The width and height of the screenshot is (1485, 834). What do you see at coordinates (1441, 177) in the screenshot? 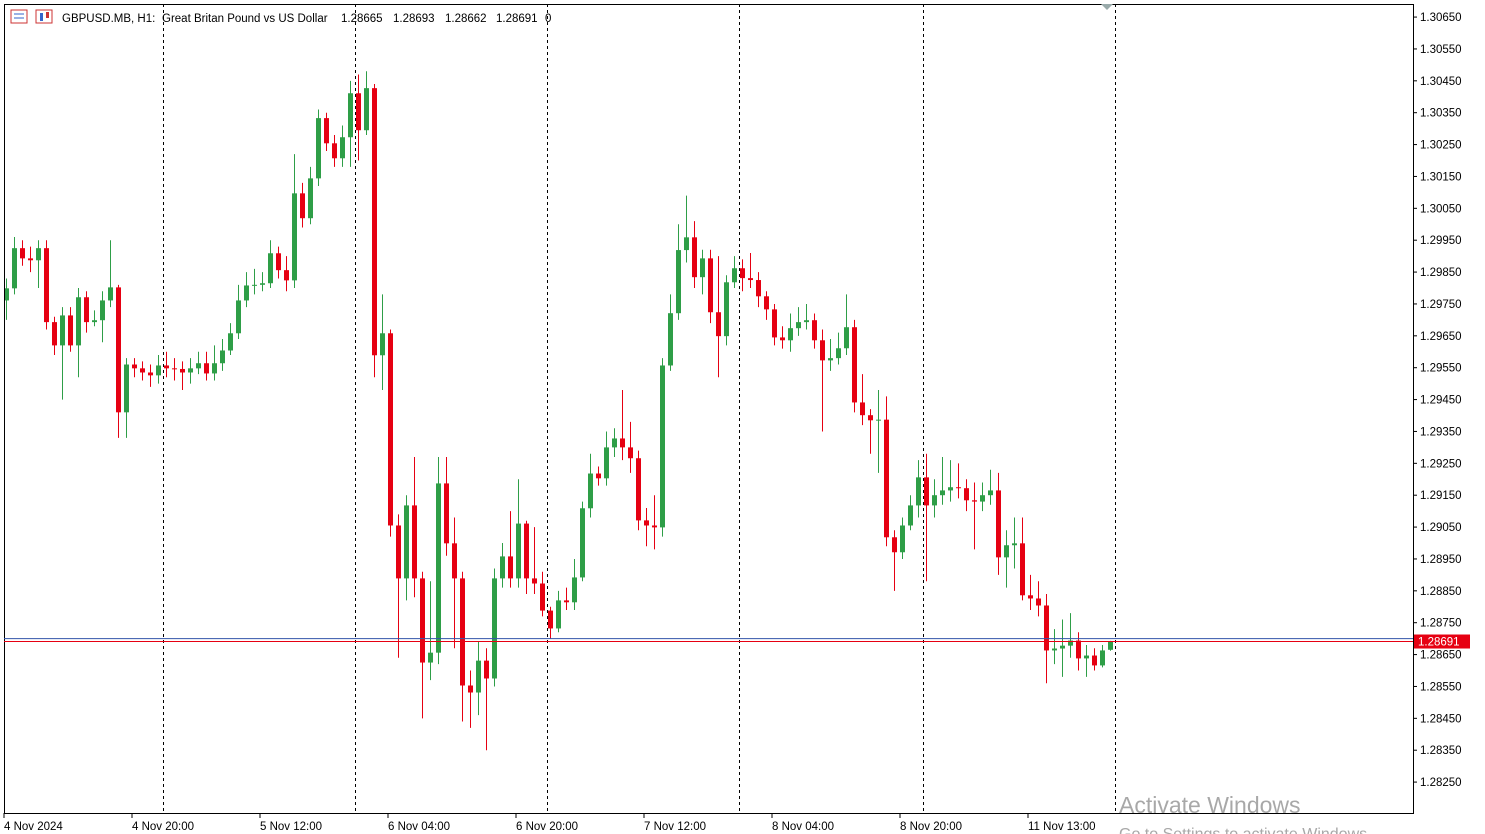
I see `y-tick-label: 1.30150` at bounding box center [1441, 177].